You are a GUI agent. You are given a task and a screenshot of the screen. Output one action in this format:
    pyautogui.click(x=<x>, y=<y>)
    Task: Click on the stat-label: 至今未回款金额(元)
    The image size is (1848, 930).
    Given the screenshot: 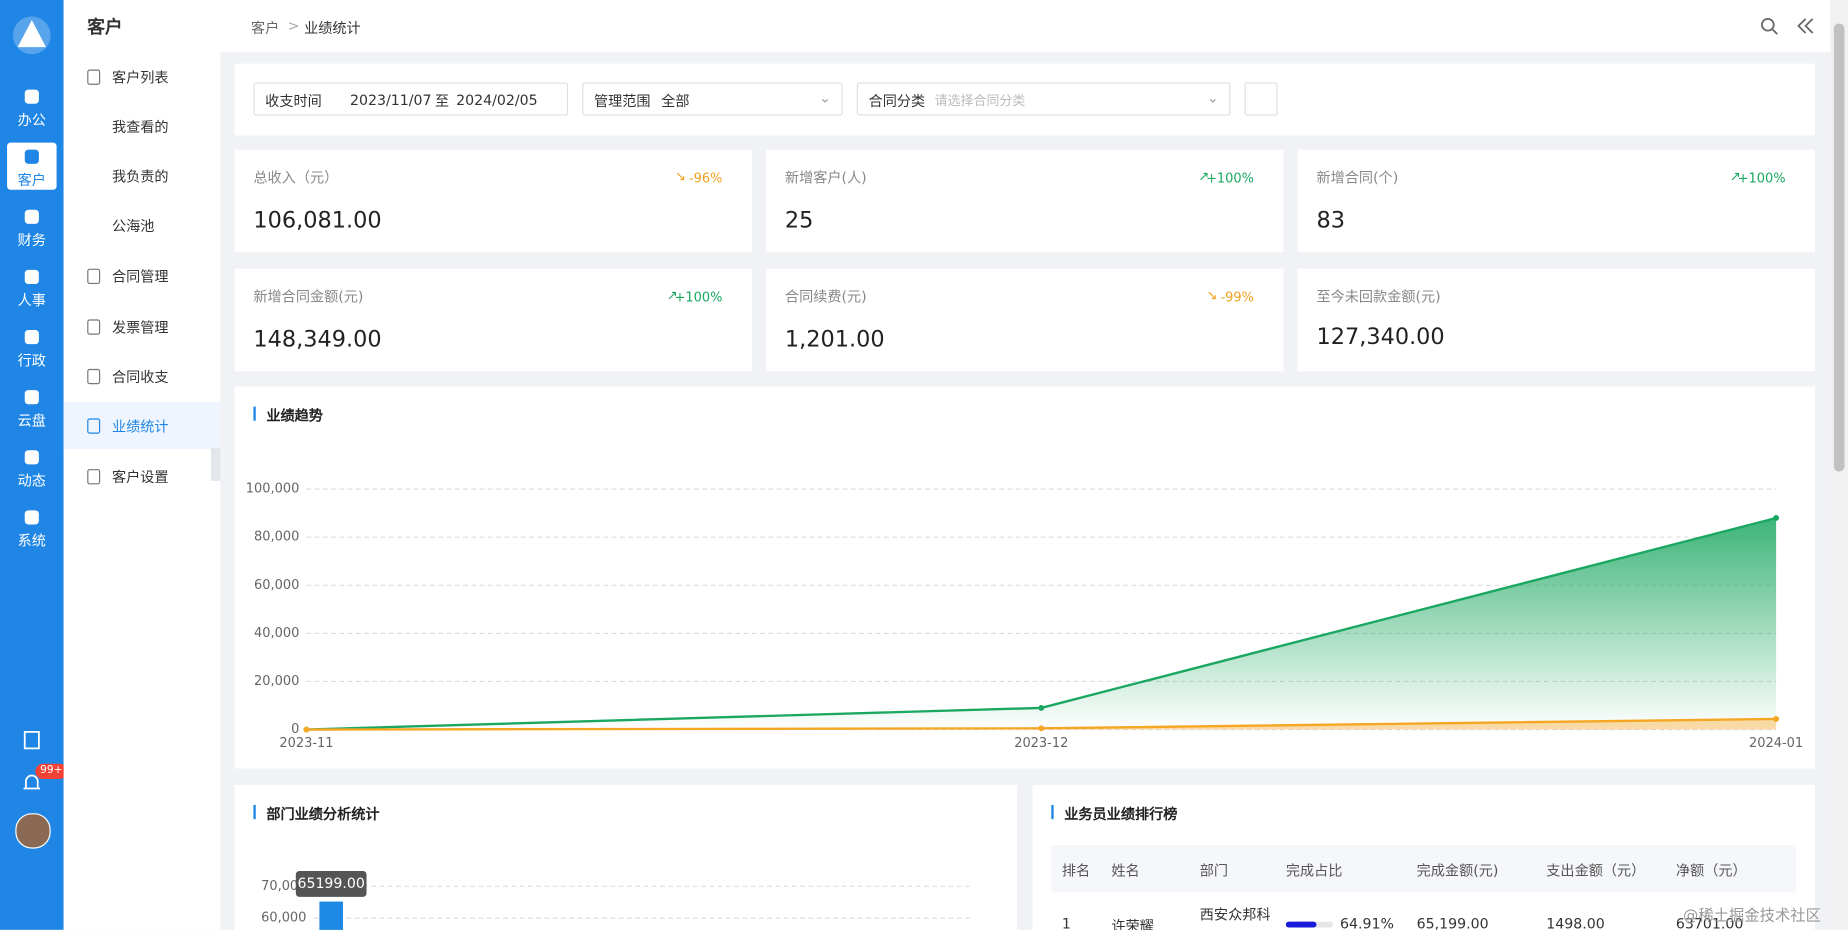 What is the action you would take?
    pyautogui.click(x=1378, y=297)
    